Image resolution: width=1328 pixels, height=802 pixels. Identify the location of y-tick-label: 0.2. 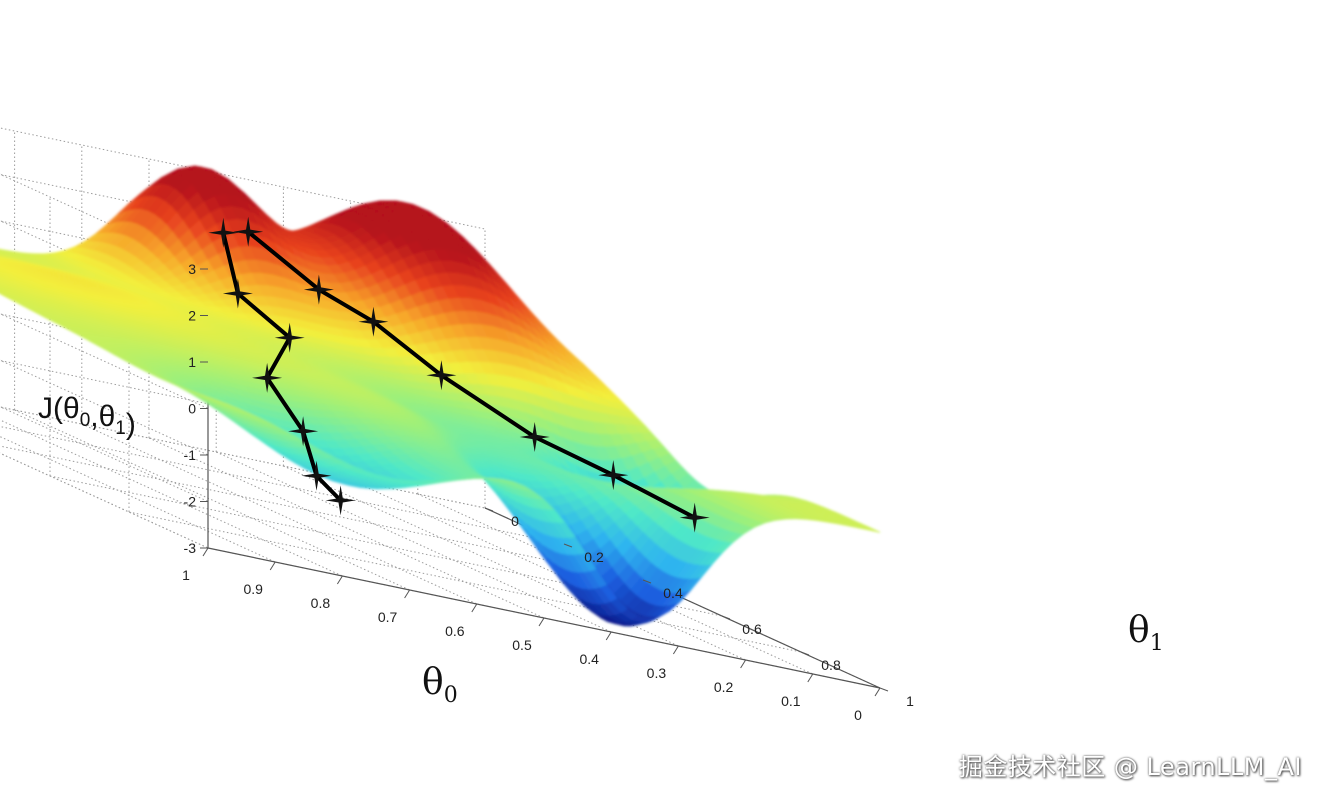
(594, 557).